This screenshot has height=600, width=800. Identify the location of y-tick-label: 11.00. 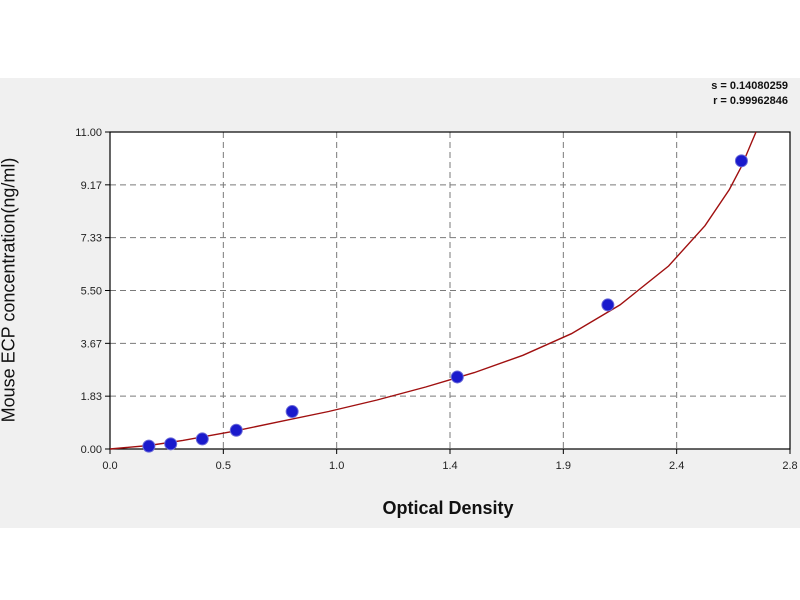
(88, 133).